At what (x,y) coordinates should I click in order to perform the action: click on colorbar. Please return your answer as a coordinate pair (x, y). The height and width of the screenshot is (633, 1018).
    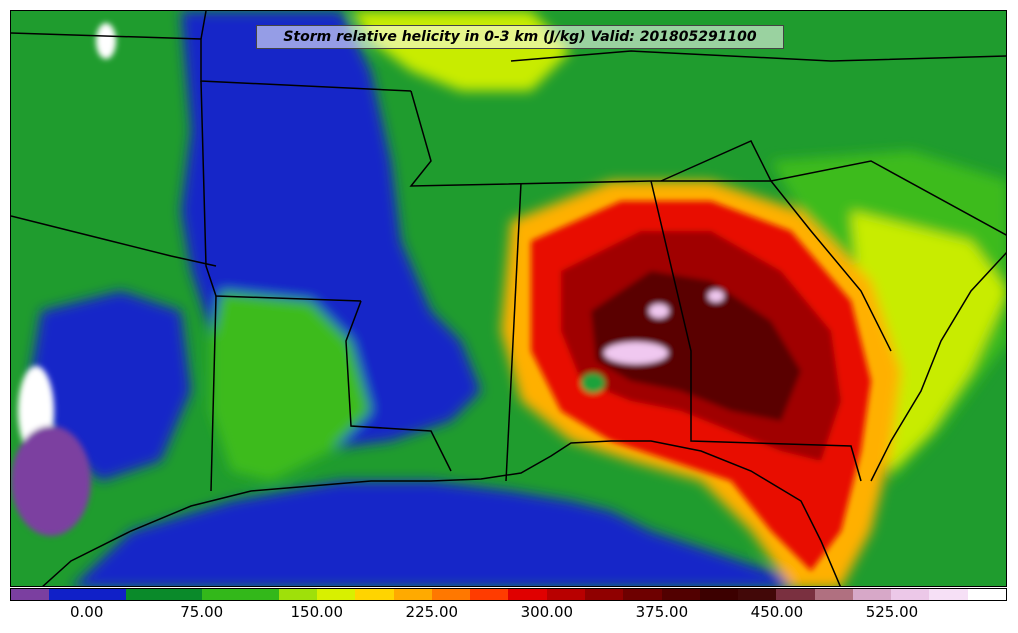
    Looking at the image, I should click on (508, 594).